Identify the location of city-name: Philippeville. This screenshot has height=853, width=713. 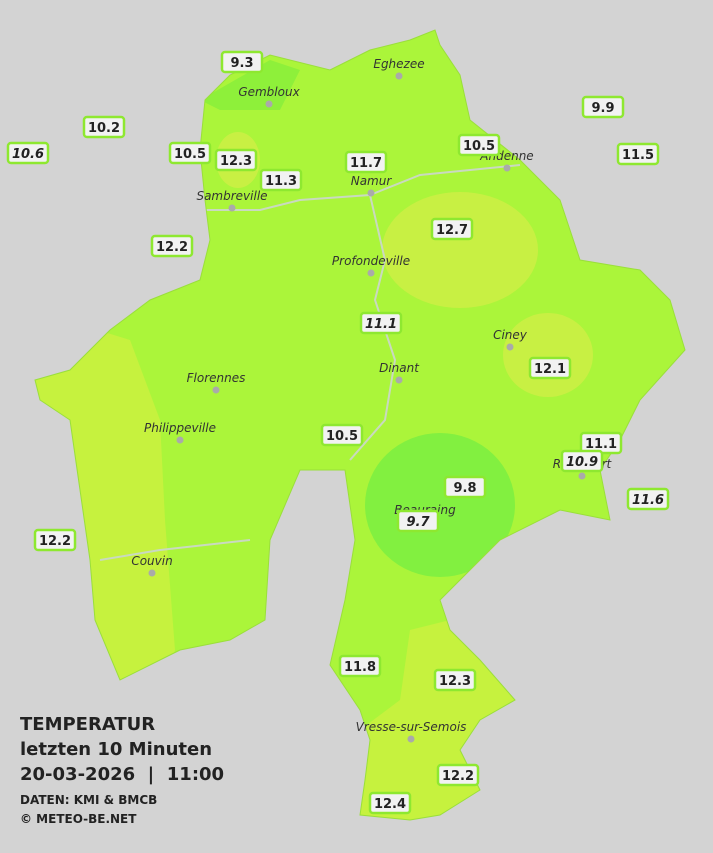
(180, 428).